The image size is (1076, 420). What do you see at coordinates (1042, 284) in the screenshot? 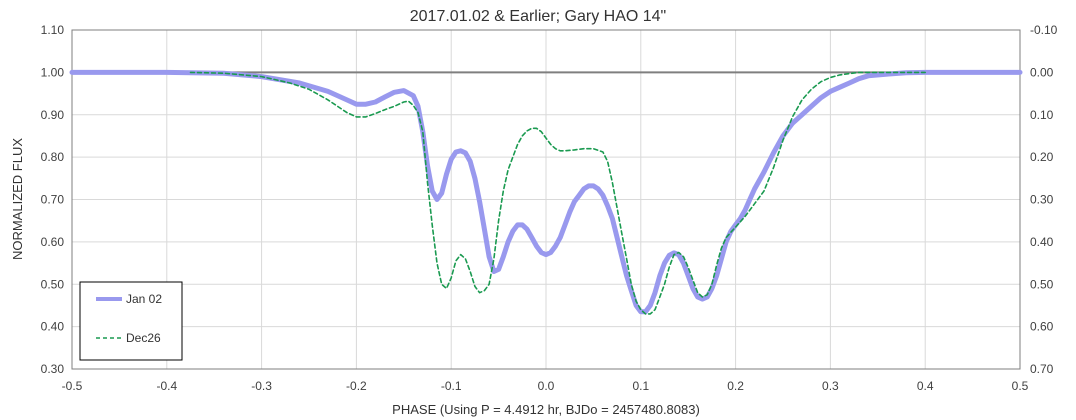
I see `y2-tick-label: 0.50` at bounding box center [1042, 284].